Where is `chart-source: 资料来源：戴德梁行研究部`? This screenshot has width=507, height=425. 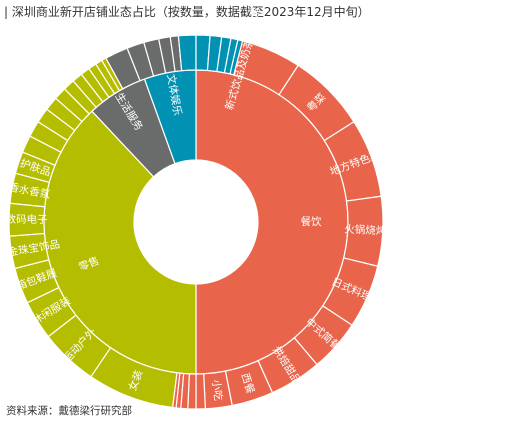 chart-source: 资料来源：戴德梁行研究部 is located at coordinates (69, 411).